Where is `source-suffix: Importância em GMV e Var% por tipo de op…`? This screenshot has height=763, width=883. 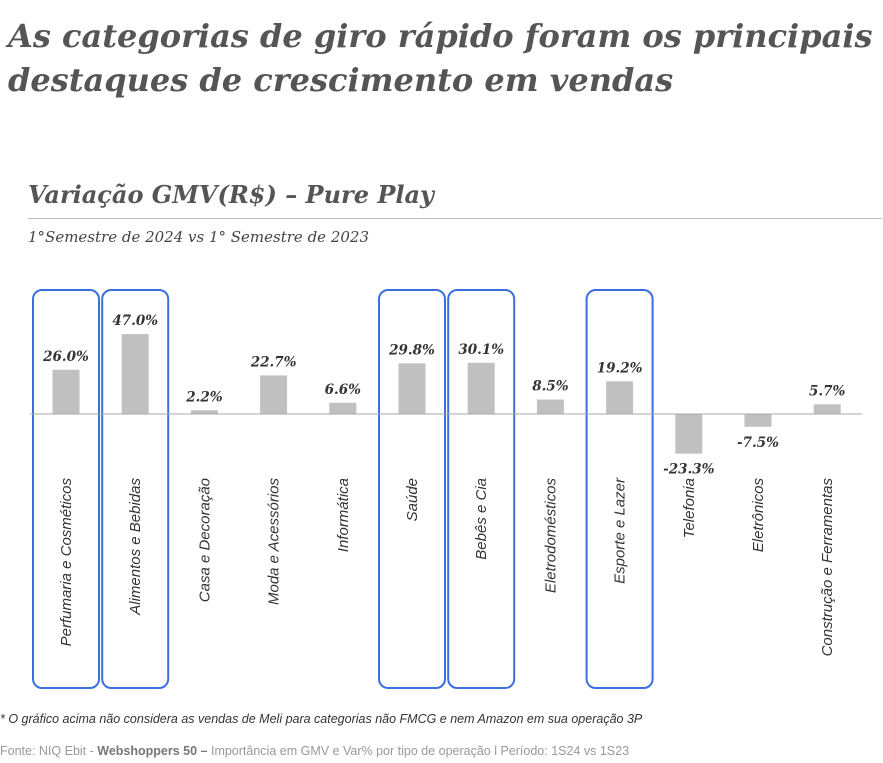 source-suffix: Importância em GMV e Var% por tipo de op… is located at coordinates (418, 751).